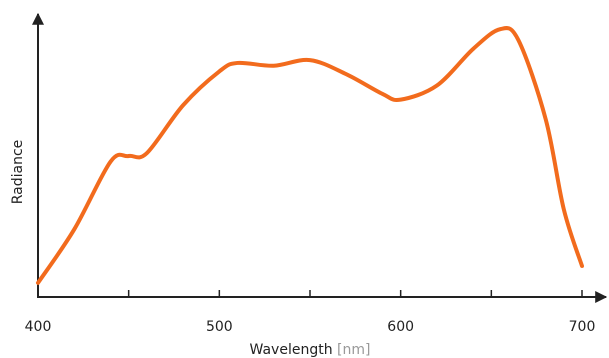 This screenshot has width=609, height=358. What do you see at coordinates (38, 327) in the screenshot?
I see `x-tick-label: 400` at bounding box center [38, 327].